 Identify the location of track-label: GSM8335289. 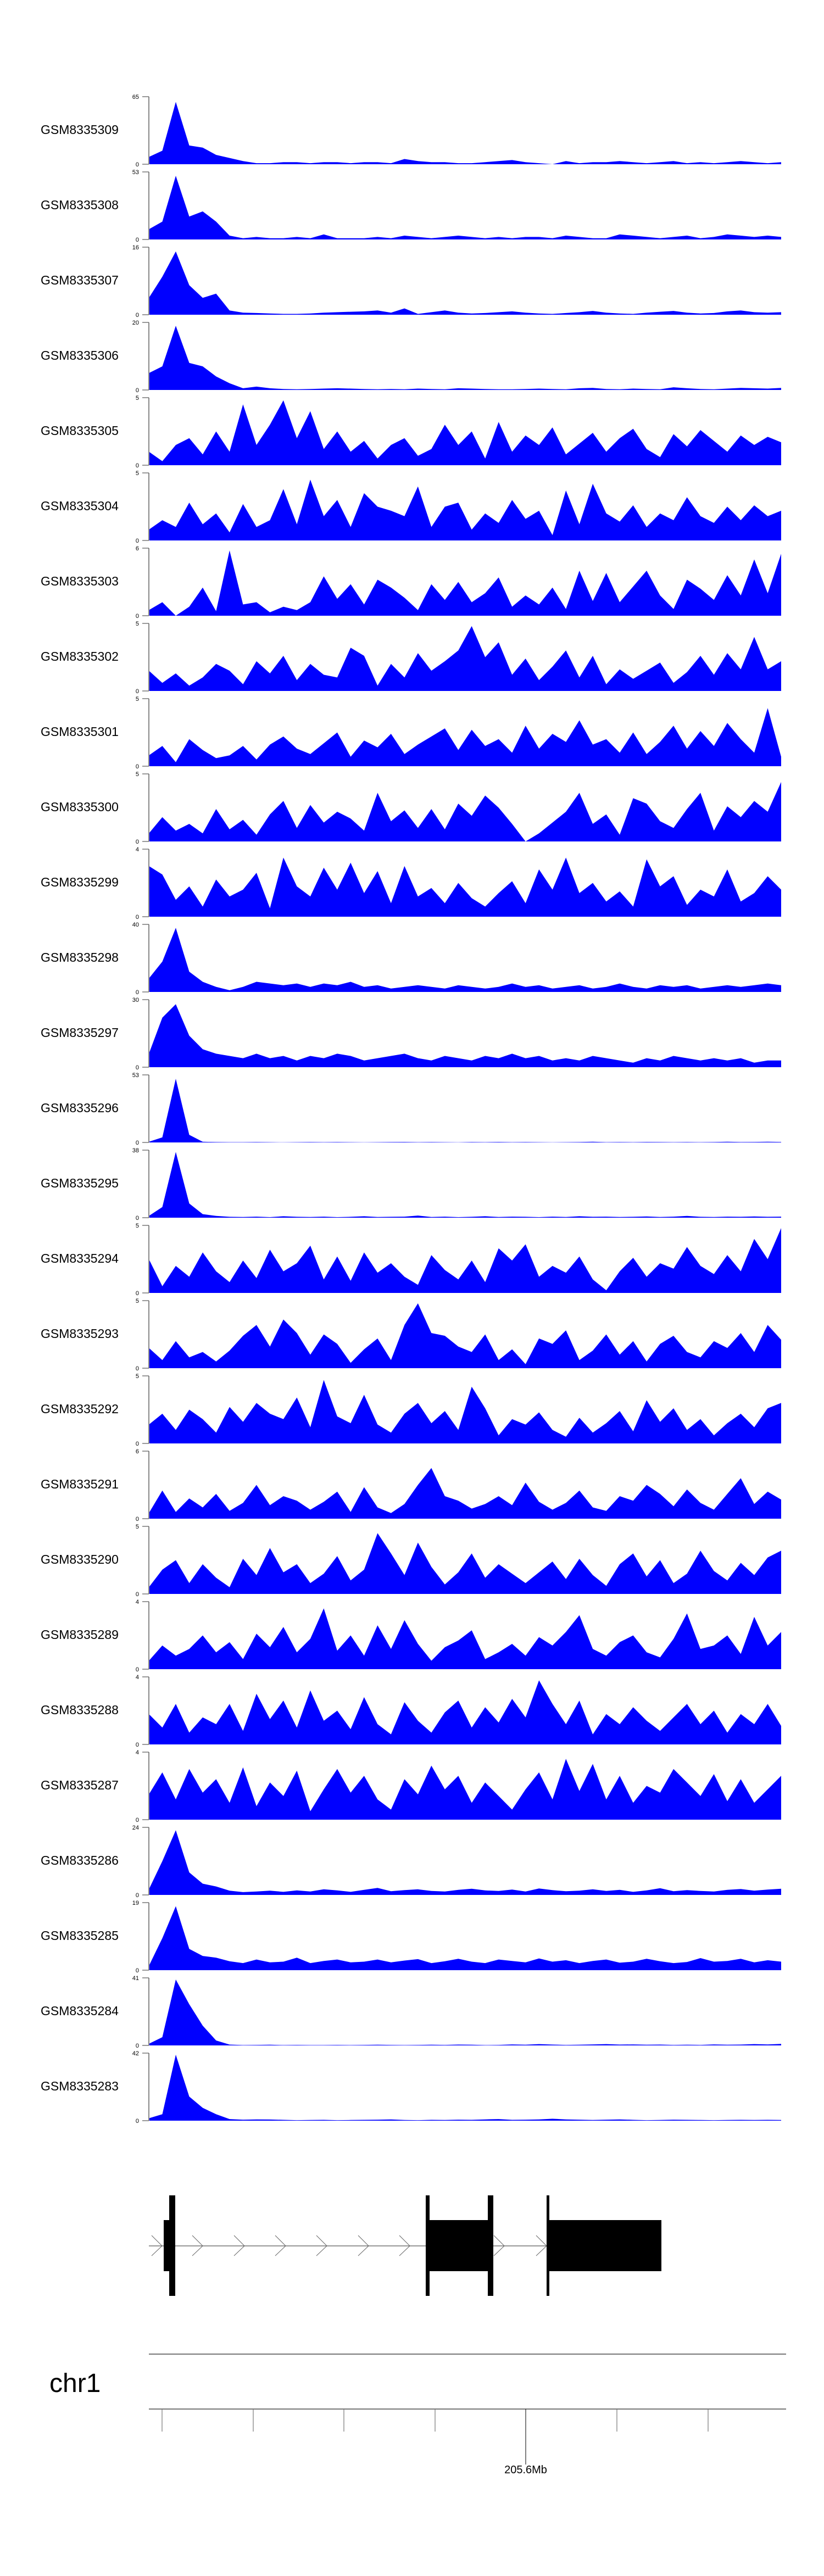
(80, 1634).